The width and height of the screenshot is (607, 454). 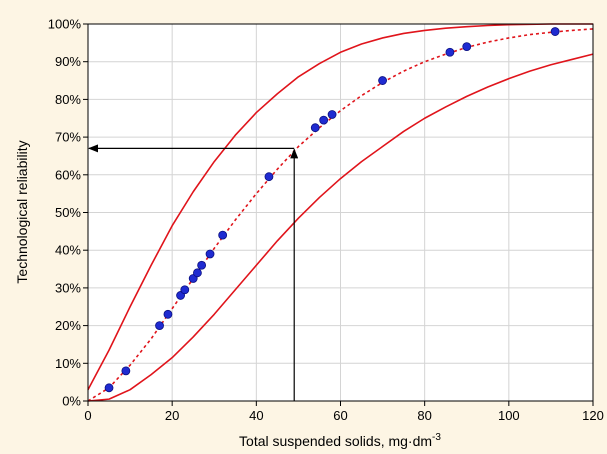 What do you see at coordinates (68, 137) in the screenshot?
I see `y-tick-label: 70%` at bounding box center [68, 137].